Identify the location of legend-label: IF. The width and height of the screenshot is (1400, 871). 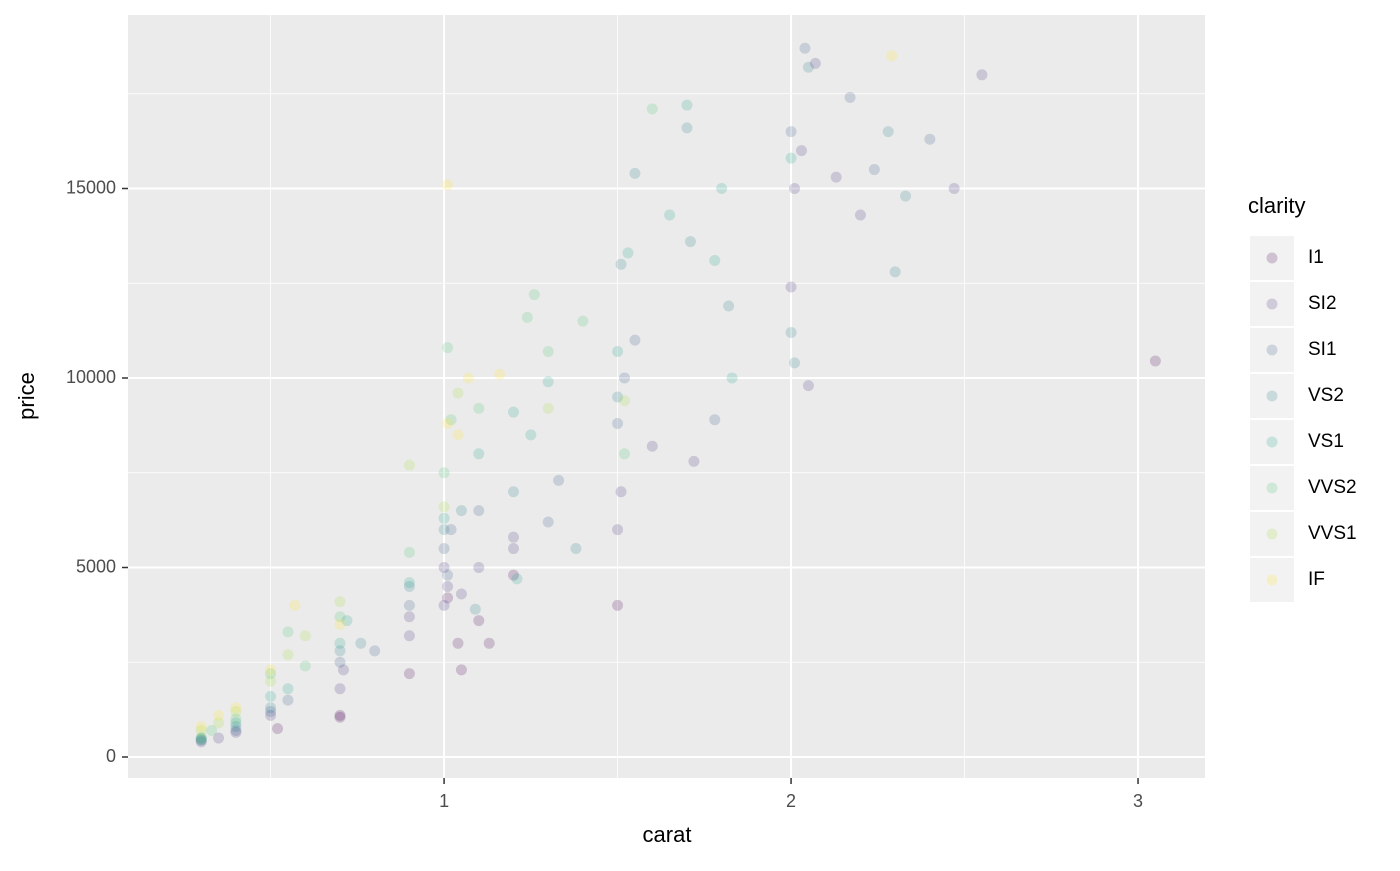
(1316, 579).